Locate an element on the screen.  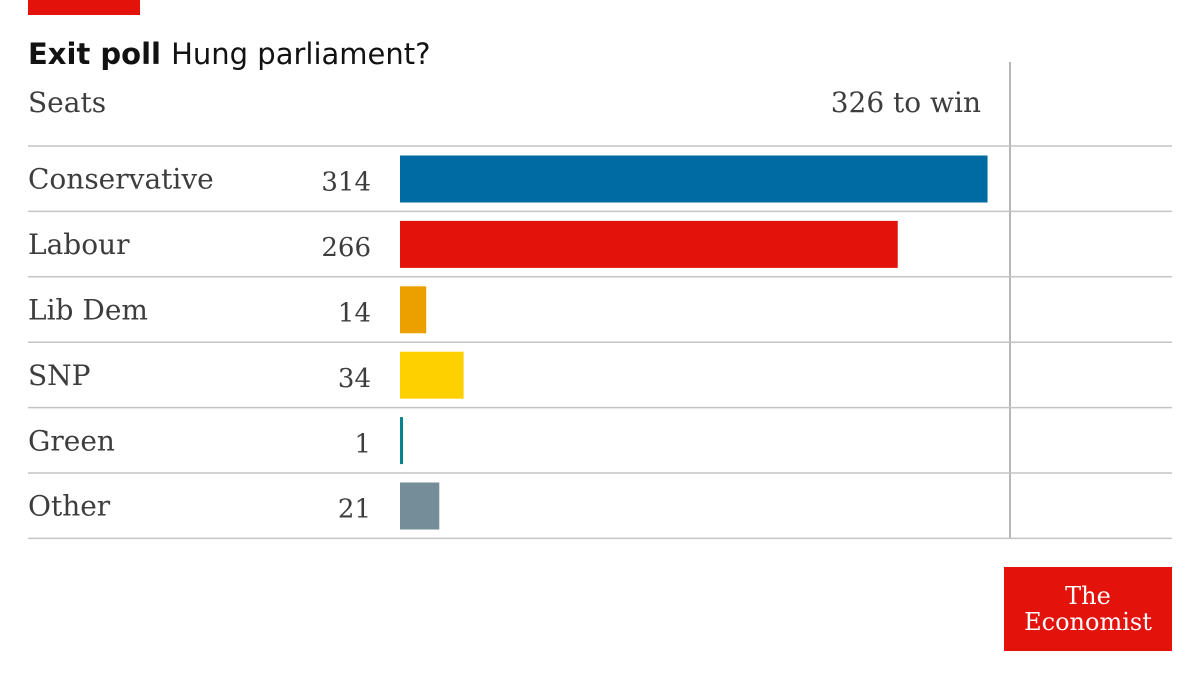
category-label: SNP is located at coordinates (59, 375).